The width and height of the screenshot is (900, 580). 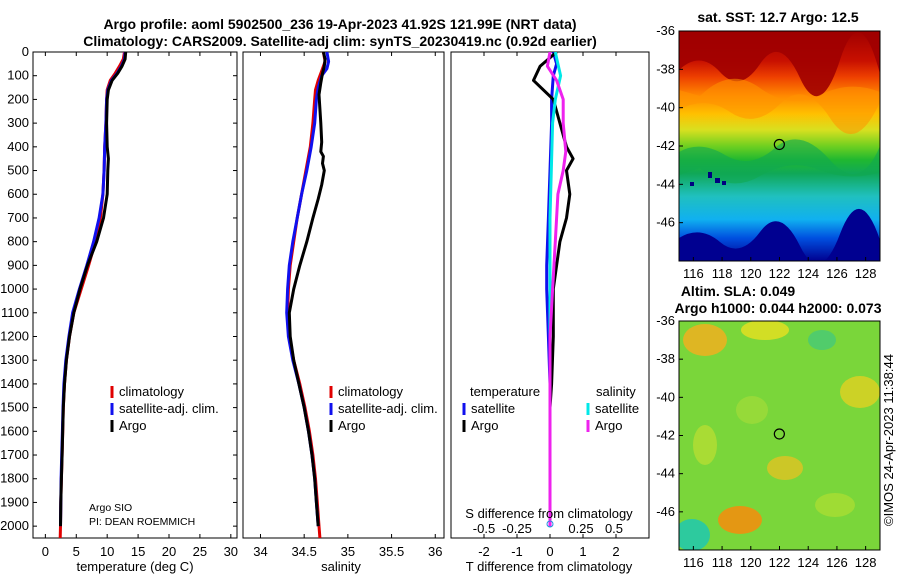 I want to click on map-lat-label: -42, so click(x=665, y=145).